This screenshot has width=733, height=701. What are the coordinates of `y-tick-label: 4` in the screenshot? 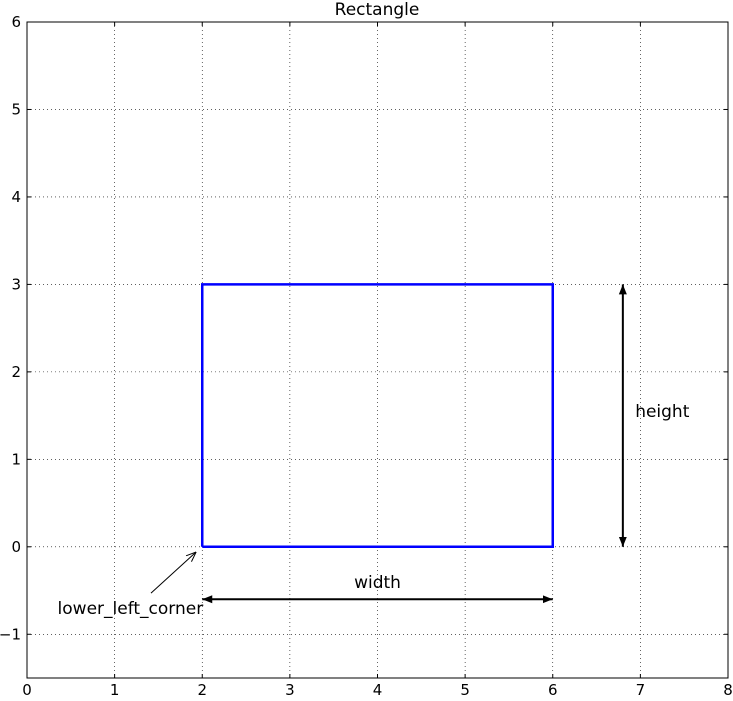 It's located at (16, 197).